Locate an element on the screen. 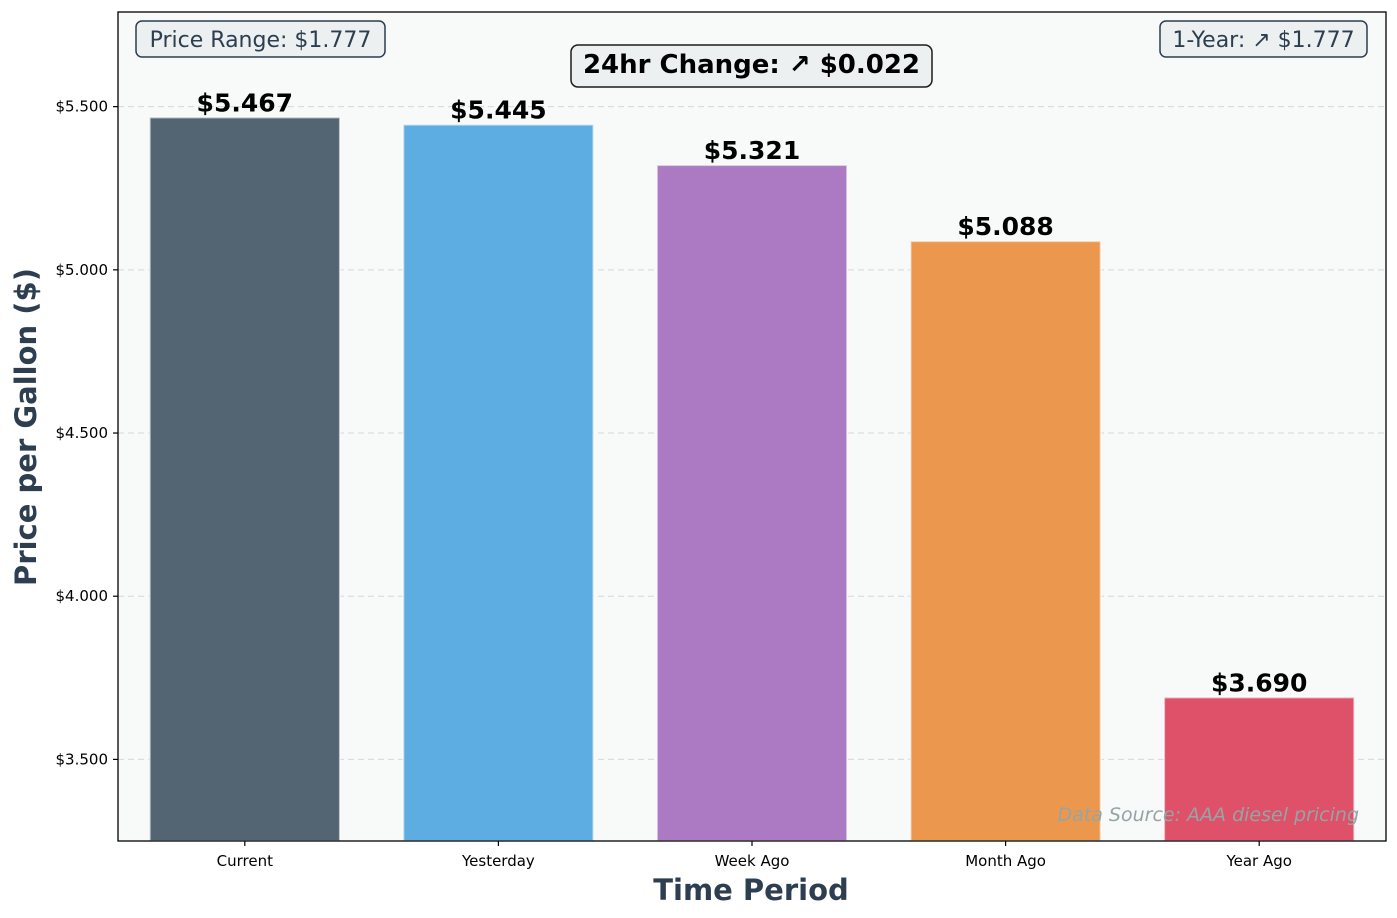  bar-value-label: $3.690 is located at coordinates (1259, 682).